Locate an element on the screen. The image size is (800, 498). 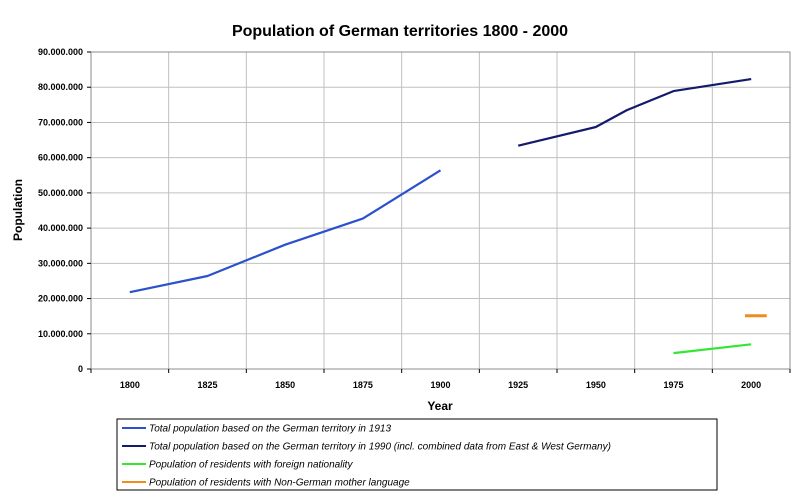
x-tick-label: 1950 is located at coordinates (596, 385).